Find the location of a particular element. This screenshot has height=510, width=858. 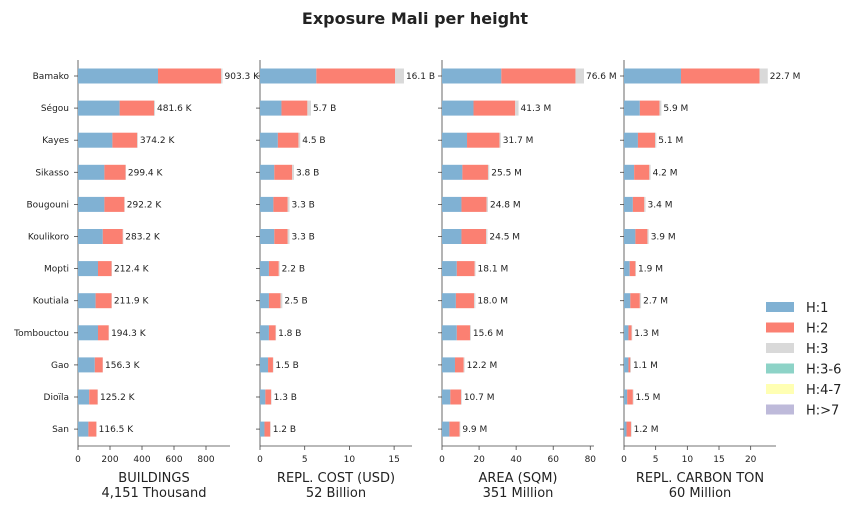

x-tick-label: 0 is located at coordinates (624, 460).